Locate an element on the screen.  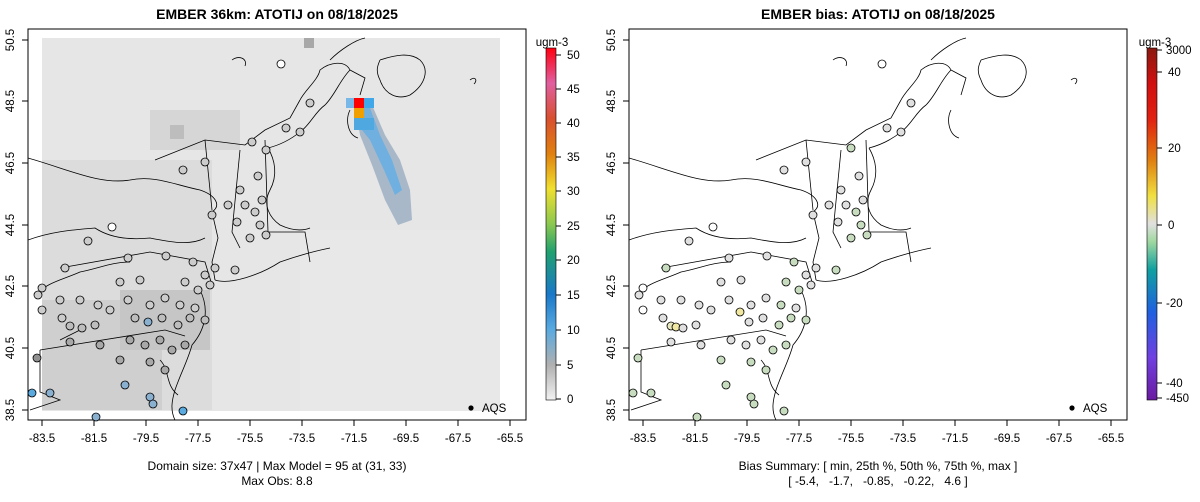
x-tick-label: -73.5 is located at coordinates (903, 439).